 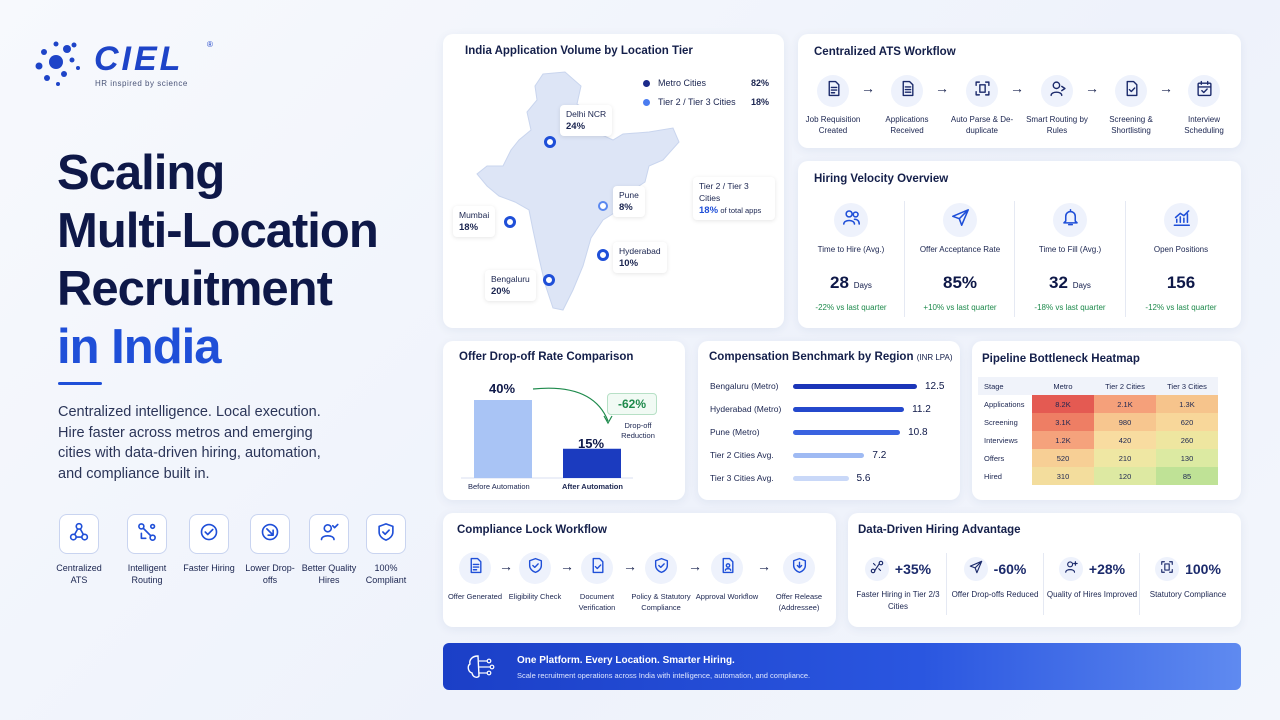 What do you see at coordinates (329, 550) in the screenshot?
I see `feature-4: Better Quality Hires` at bounding box center [329, 550].